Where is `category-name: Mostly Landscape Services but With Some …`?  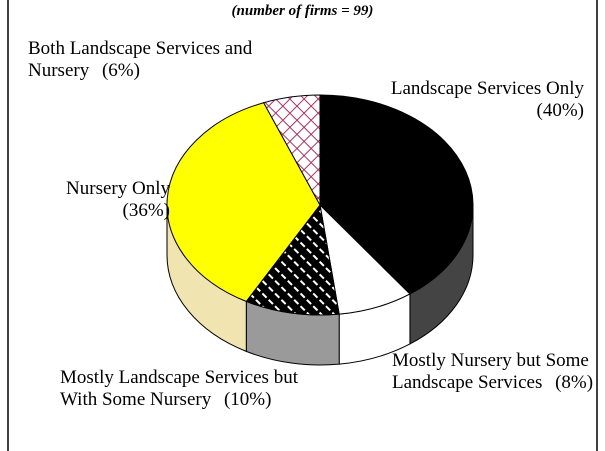 category-name: Mostly Landscape Services but With Some … is located at coordinates (179, 388).